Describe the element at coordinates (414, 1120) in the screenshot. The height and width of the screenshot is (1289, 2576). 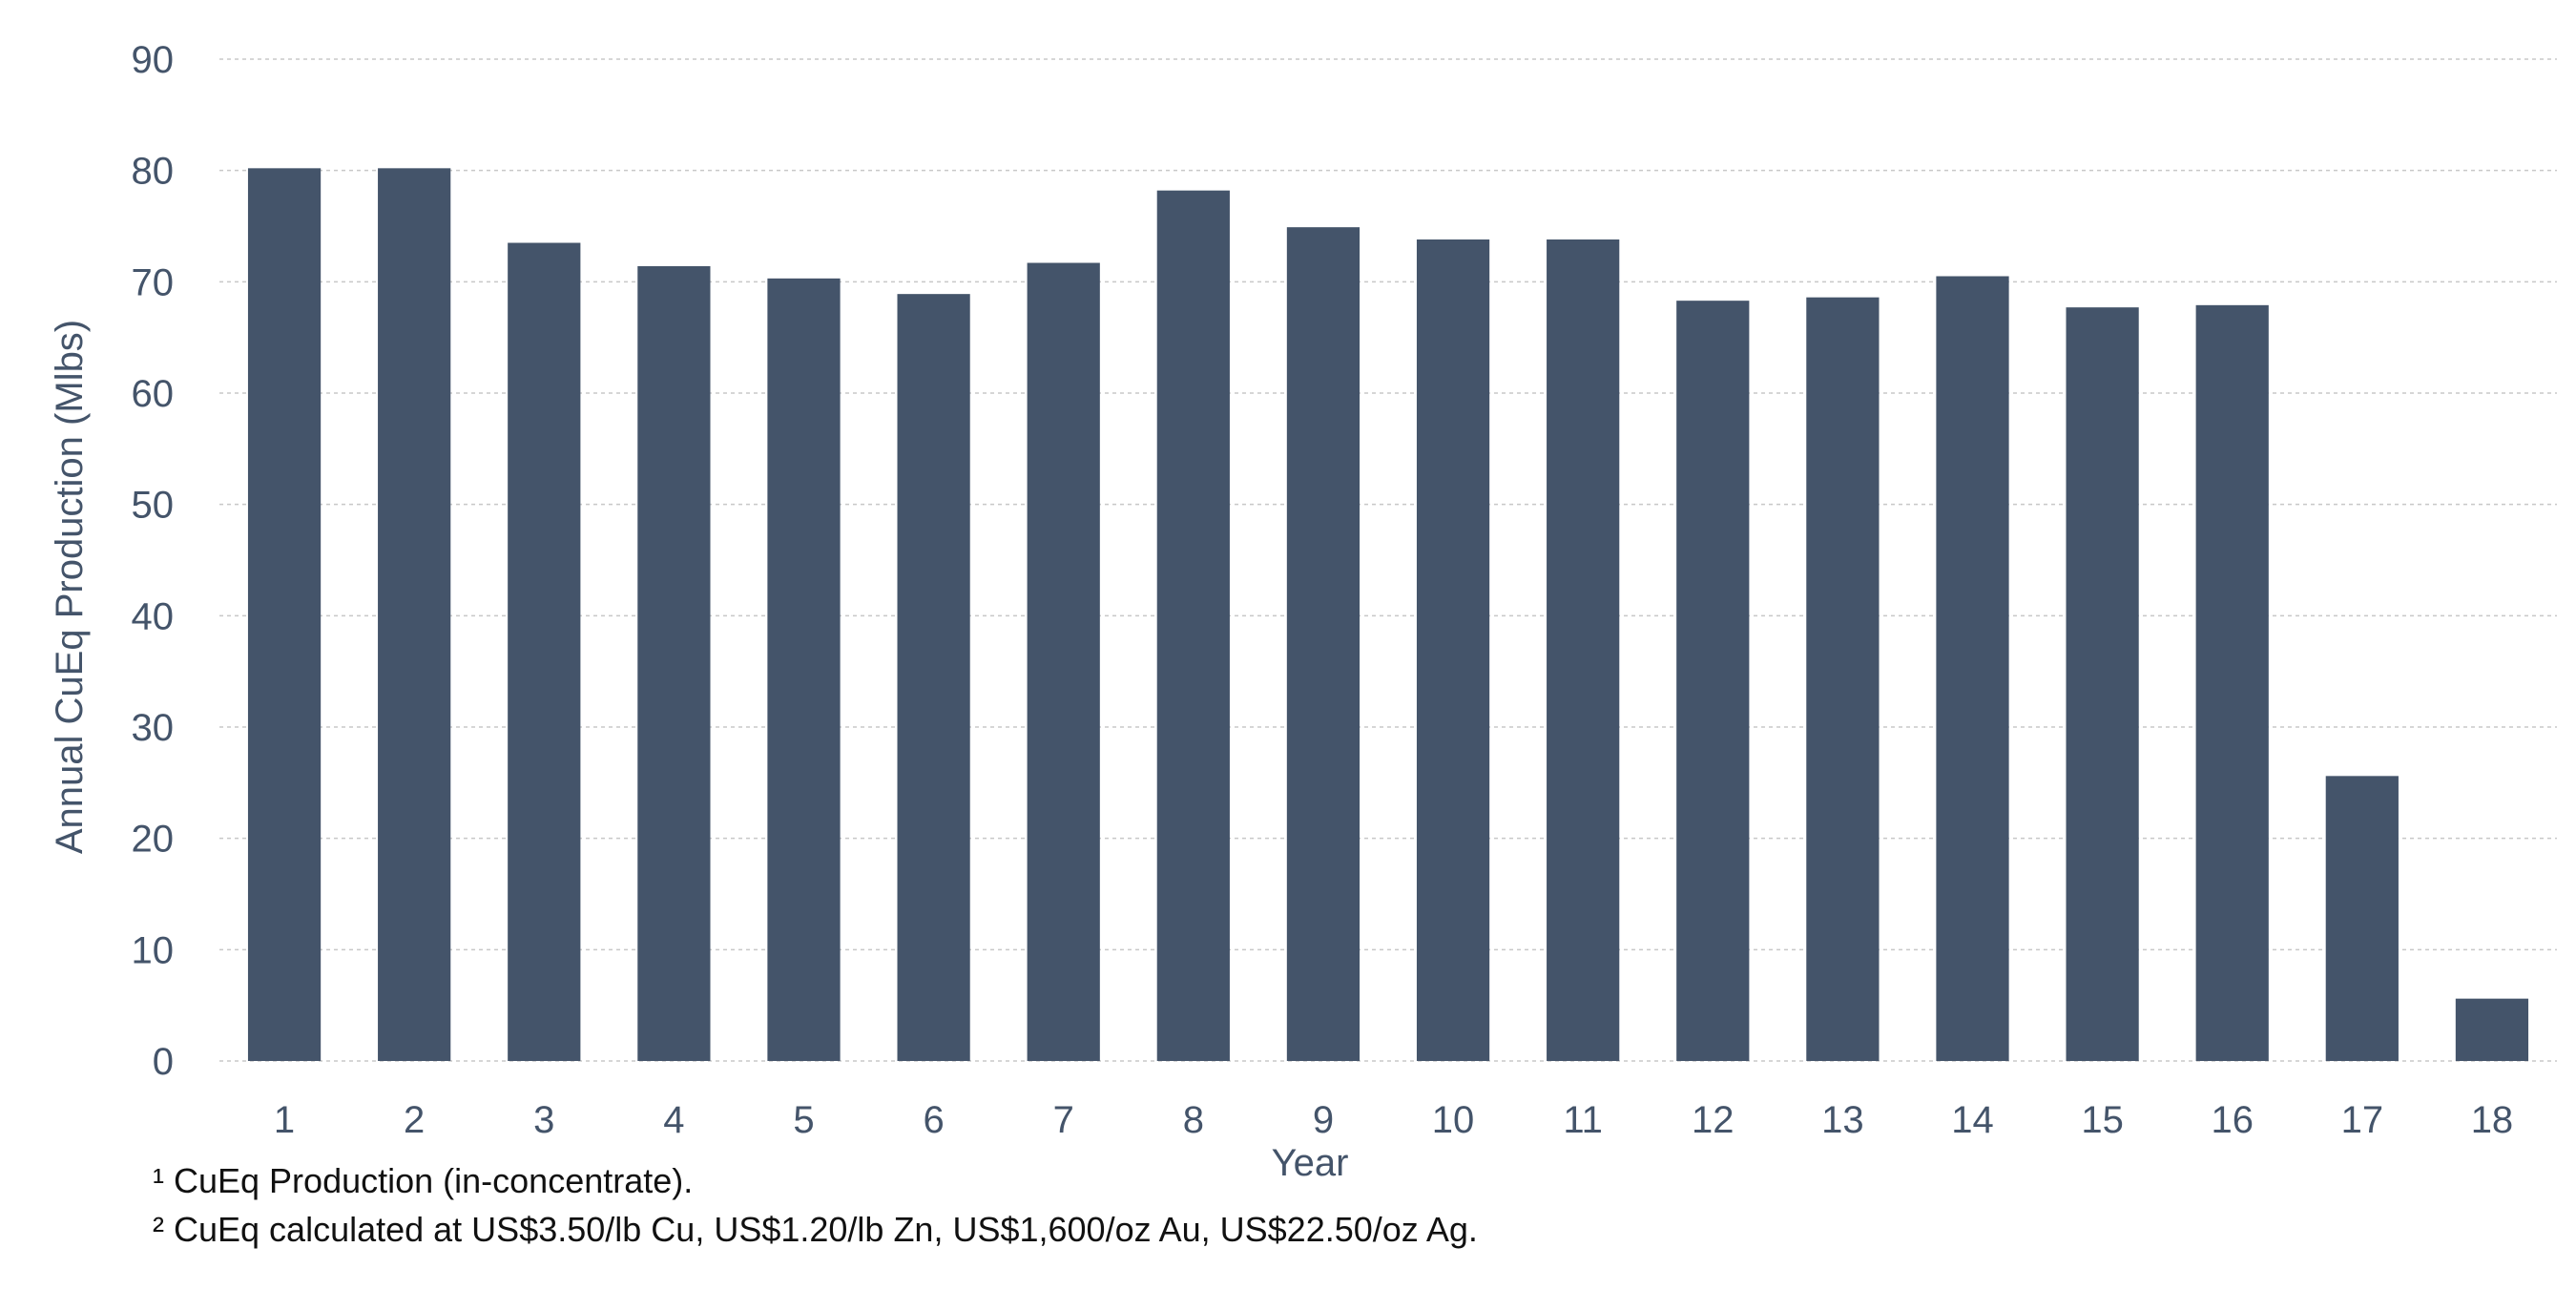
I see `x-tick-label: 2` at that location.